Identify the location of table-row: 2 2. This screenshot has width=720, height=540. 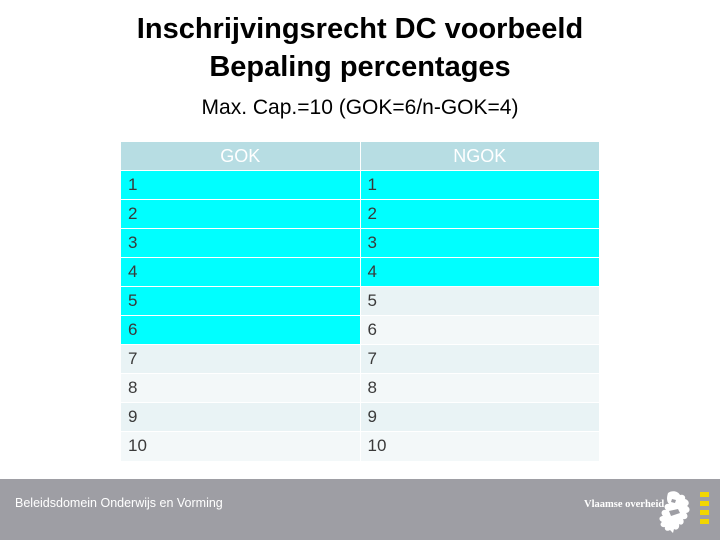
(360, 214).